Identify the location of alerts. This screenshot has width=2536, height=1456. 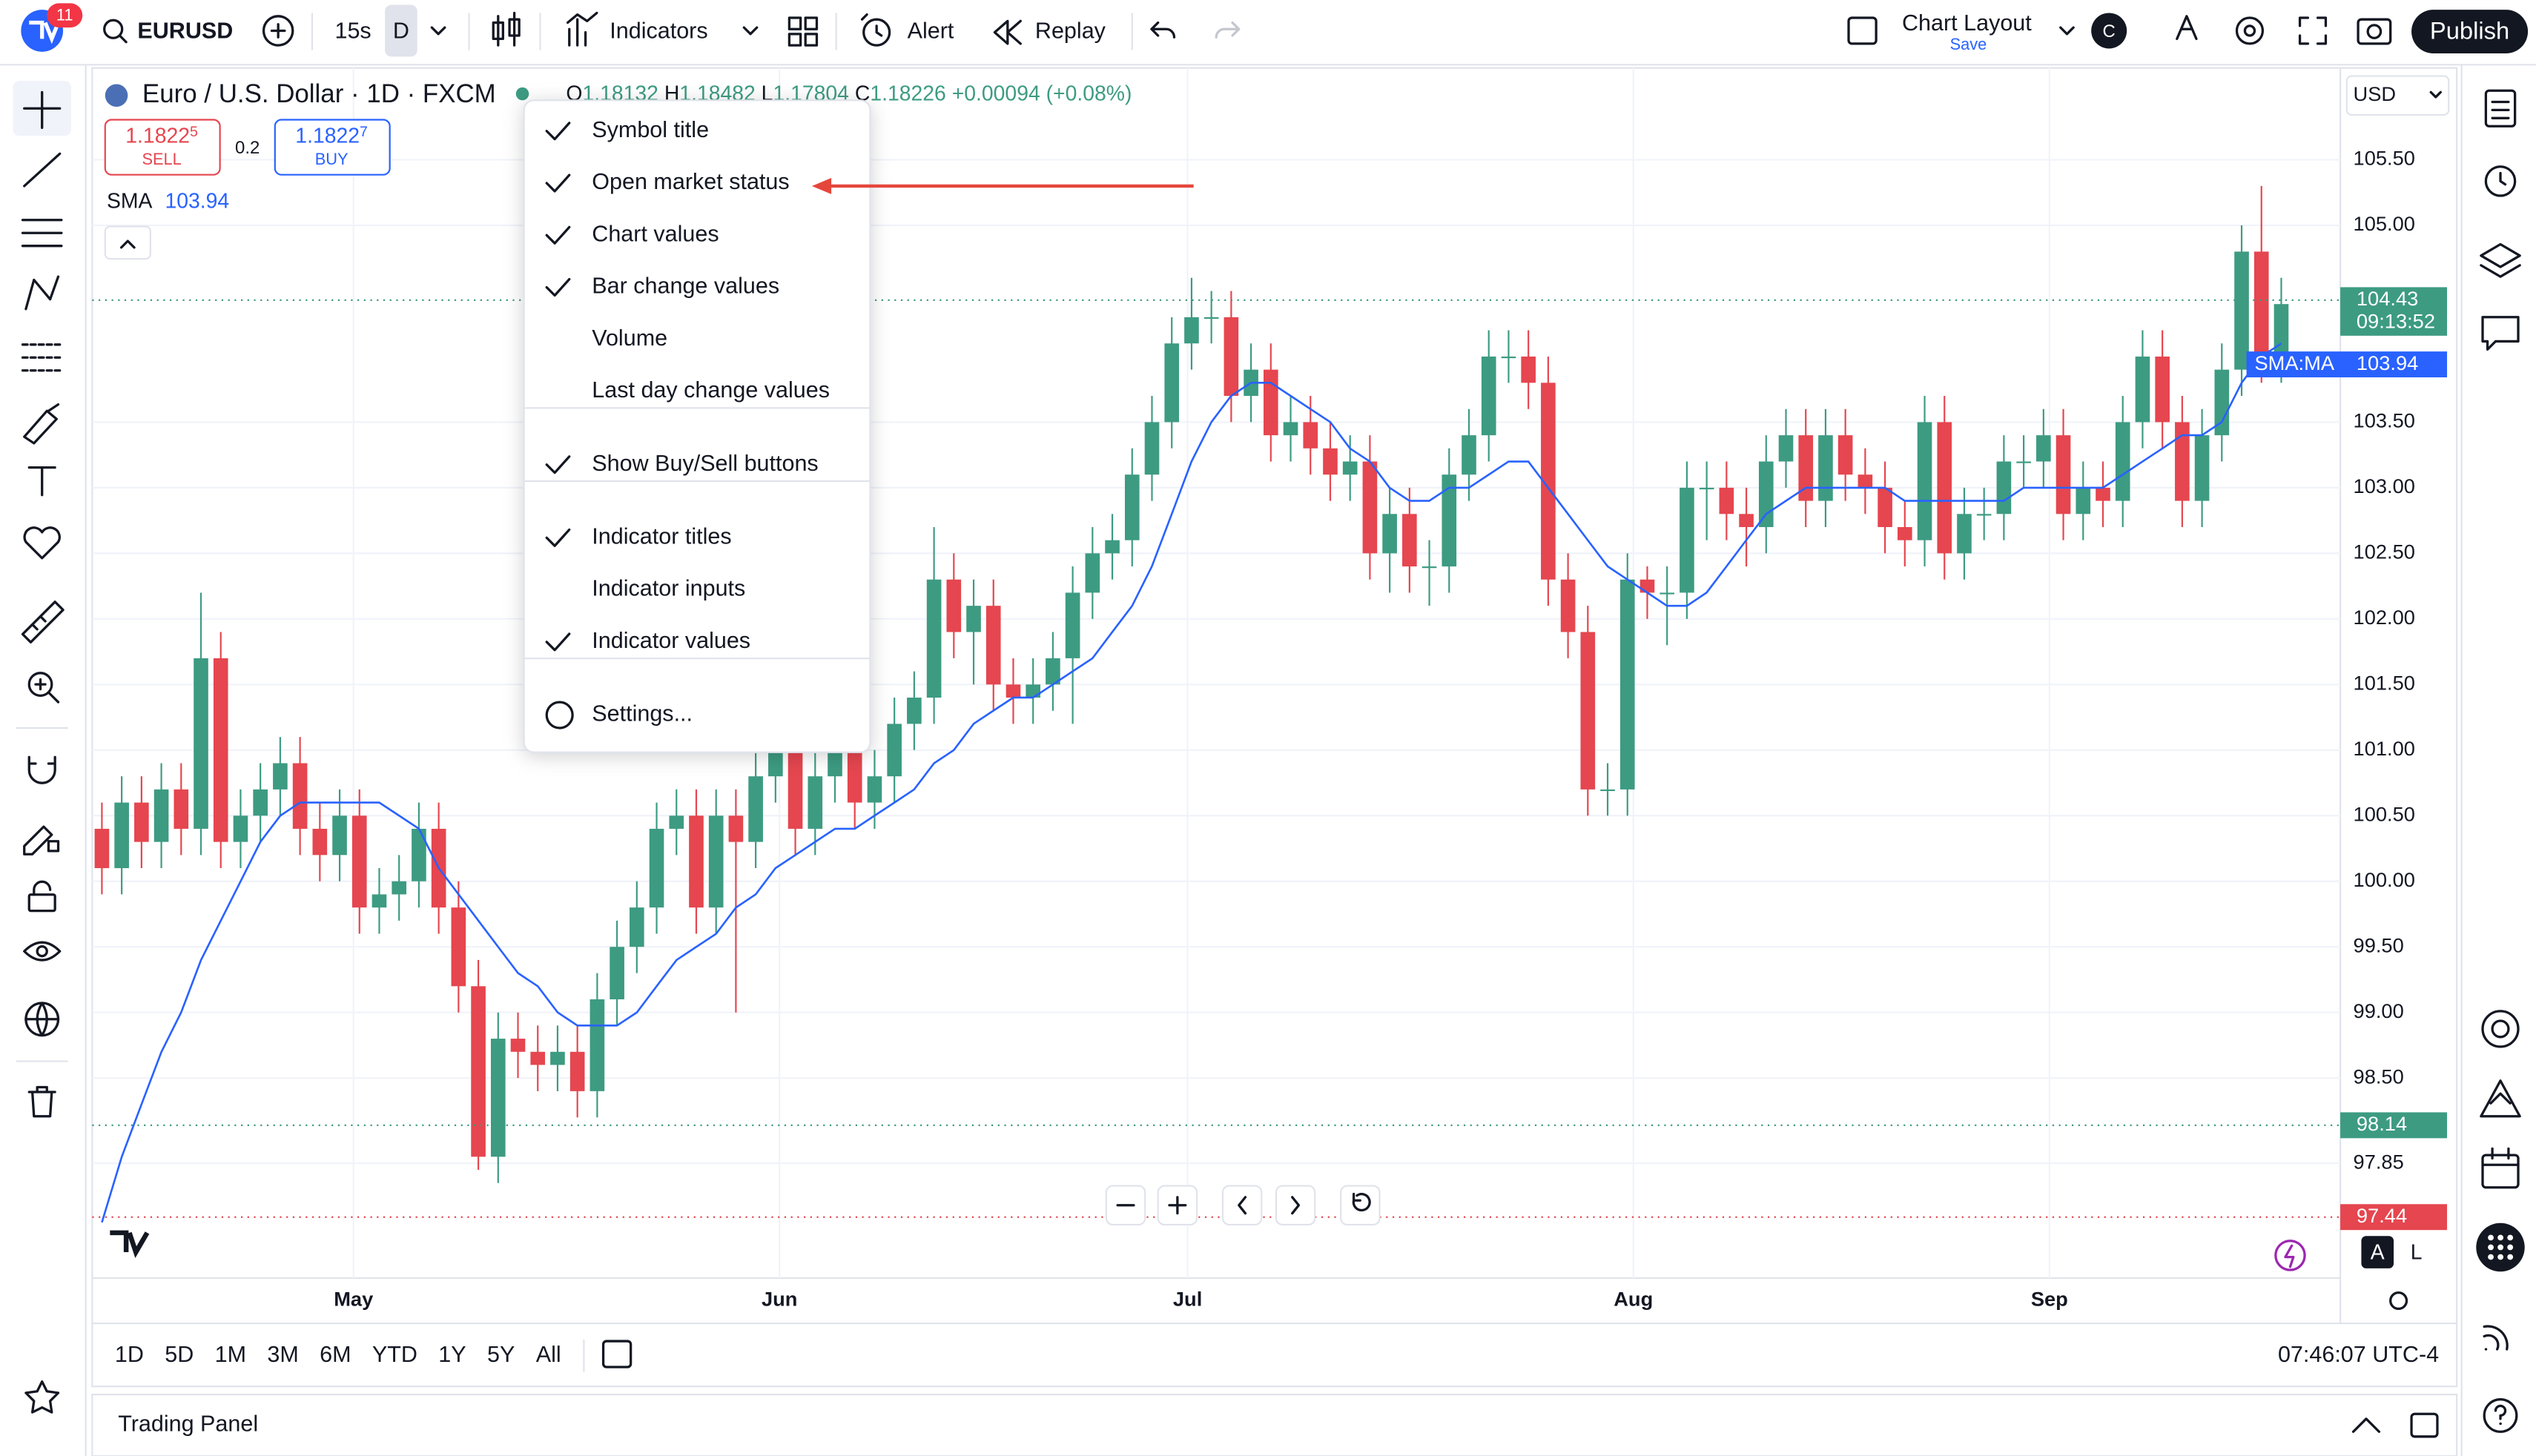
(2500, 181).